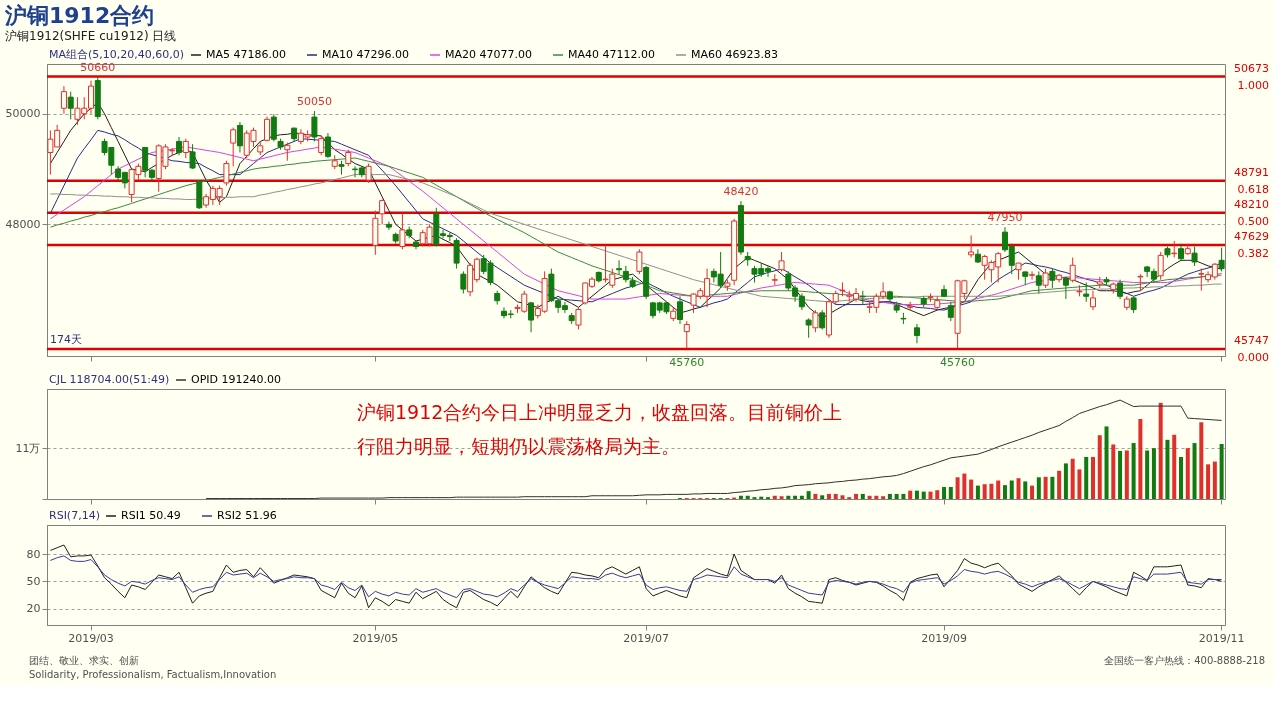 This screenshot has width=1280, height=720. I want to click on y-tick-label: 50000, so click(23, 114).